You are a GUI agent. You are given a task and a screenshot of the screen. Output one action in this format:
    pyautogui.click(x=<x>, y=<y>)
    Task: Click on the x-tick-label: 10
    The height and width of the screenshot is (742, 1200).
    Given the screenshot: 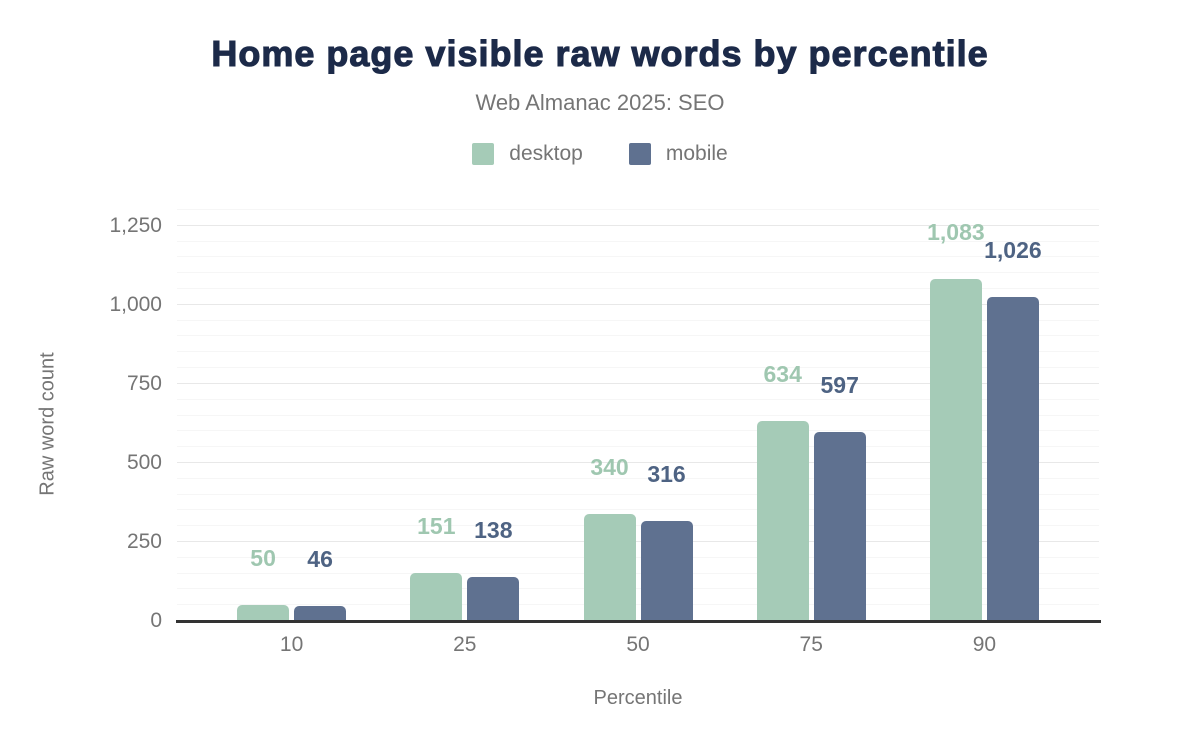 What is the action you would take?
    pyautogui.click(x=291, y=644)
    